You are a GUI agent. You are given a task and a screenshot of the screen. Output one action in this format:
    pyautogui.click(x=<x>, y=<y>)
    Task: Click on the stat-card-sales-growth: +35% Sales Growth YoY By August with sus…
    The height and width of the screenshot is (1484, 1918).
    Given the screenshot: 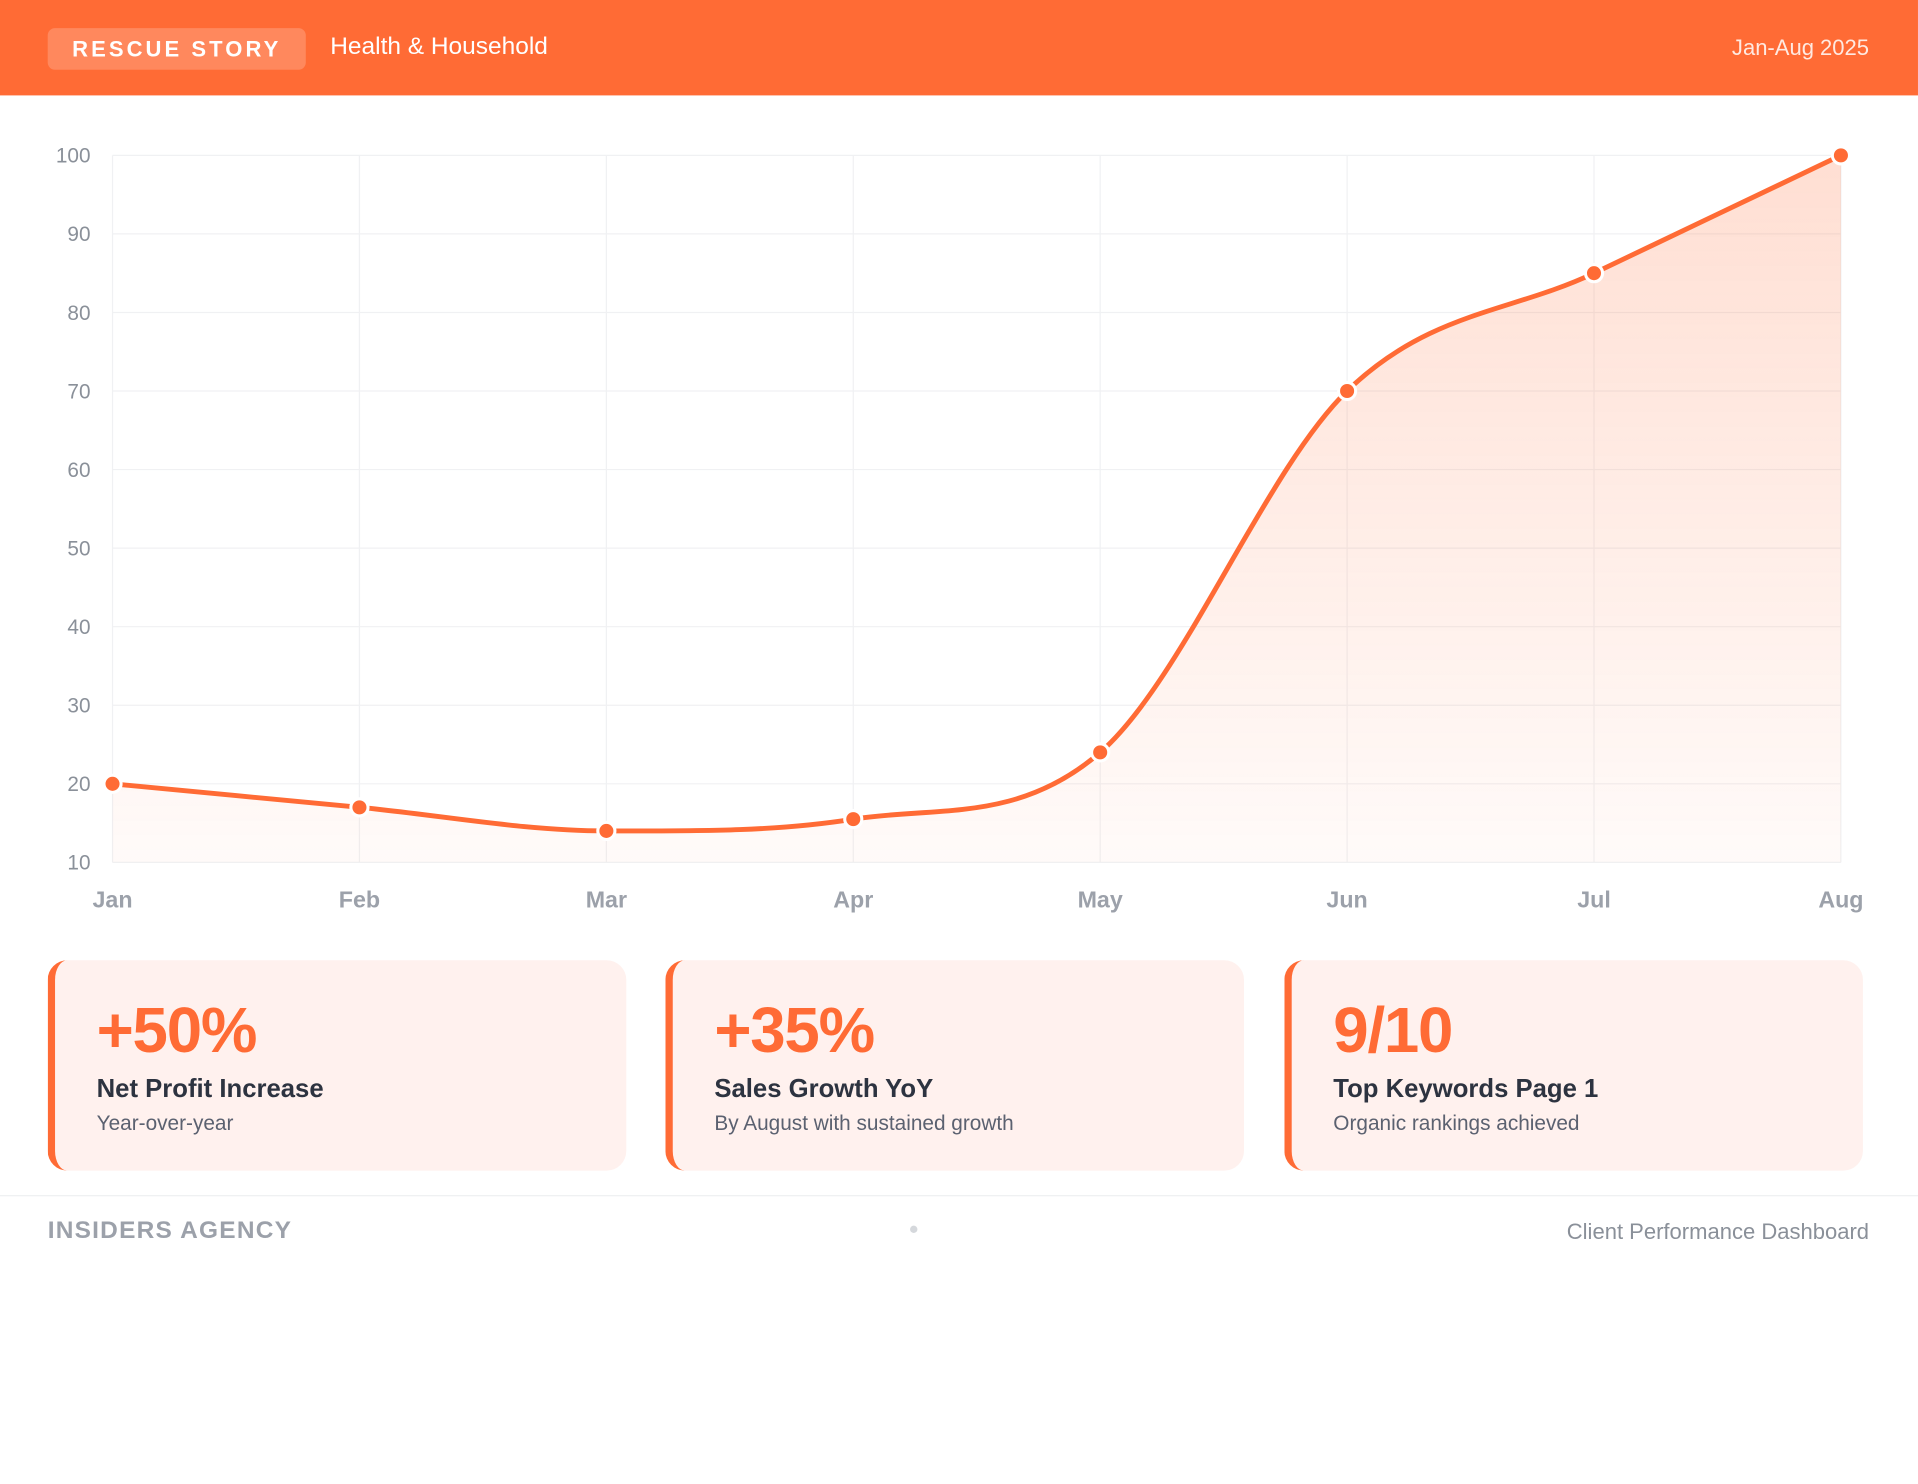 What is the action you would take?
    pyautogui.click(x=954, y=1065)
    